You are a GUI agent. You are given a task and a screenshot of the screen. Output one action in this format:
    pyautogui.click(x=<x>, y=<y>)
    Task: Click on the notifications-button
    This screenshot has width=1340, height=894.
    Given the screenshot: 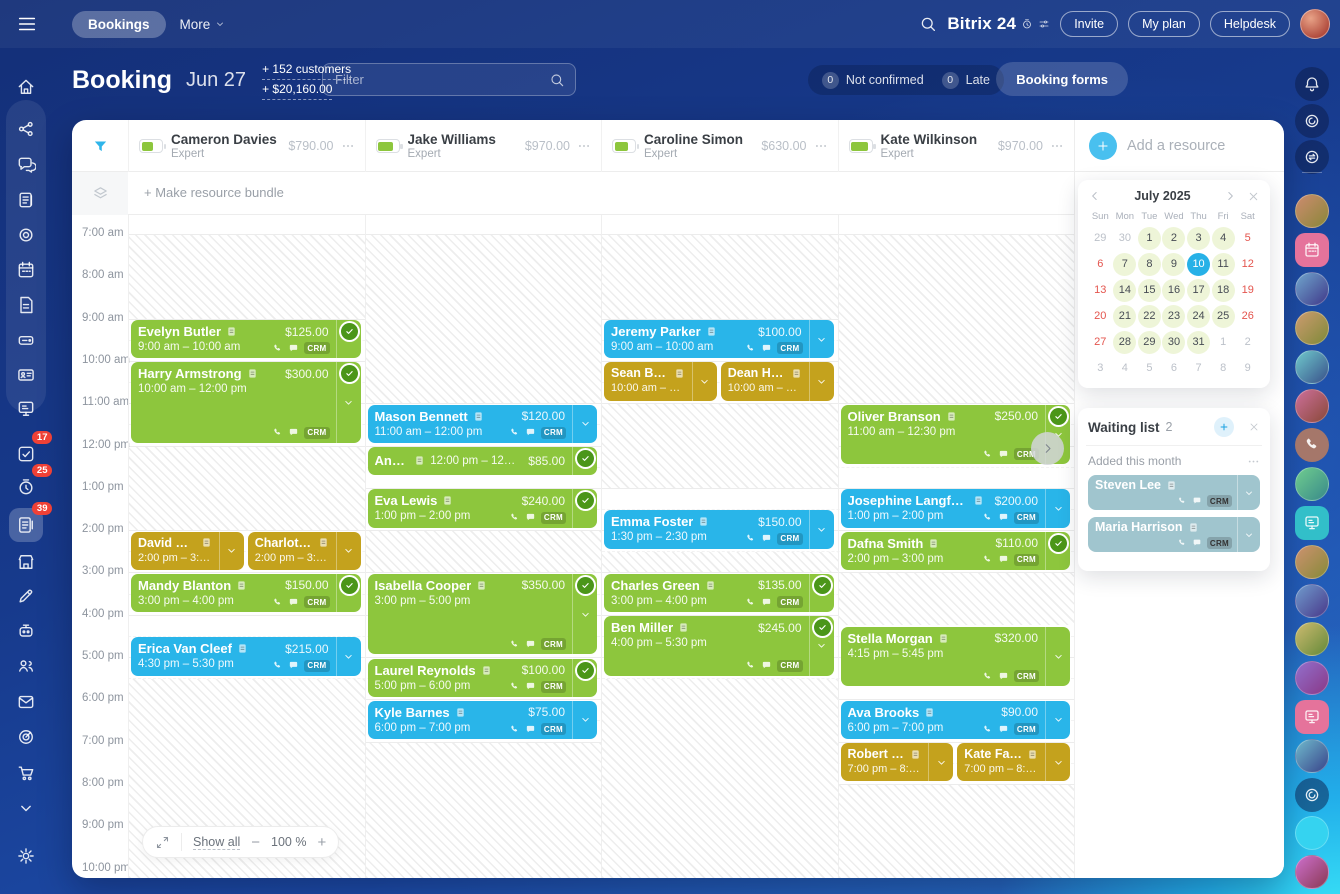 What is the action you would take?
    pyautogui.click(x=1312, y=84)
    